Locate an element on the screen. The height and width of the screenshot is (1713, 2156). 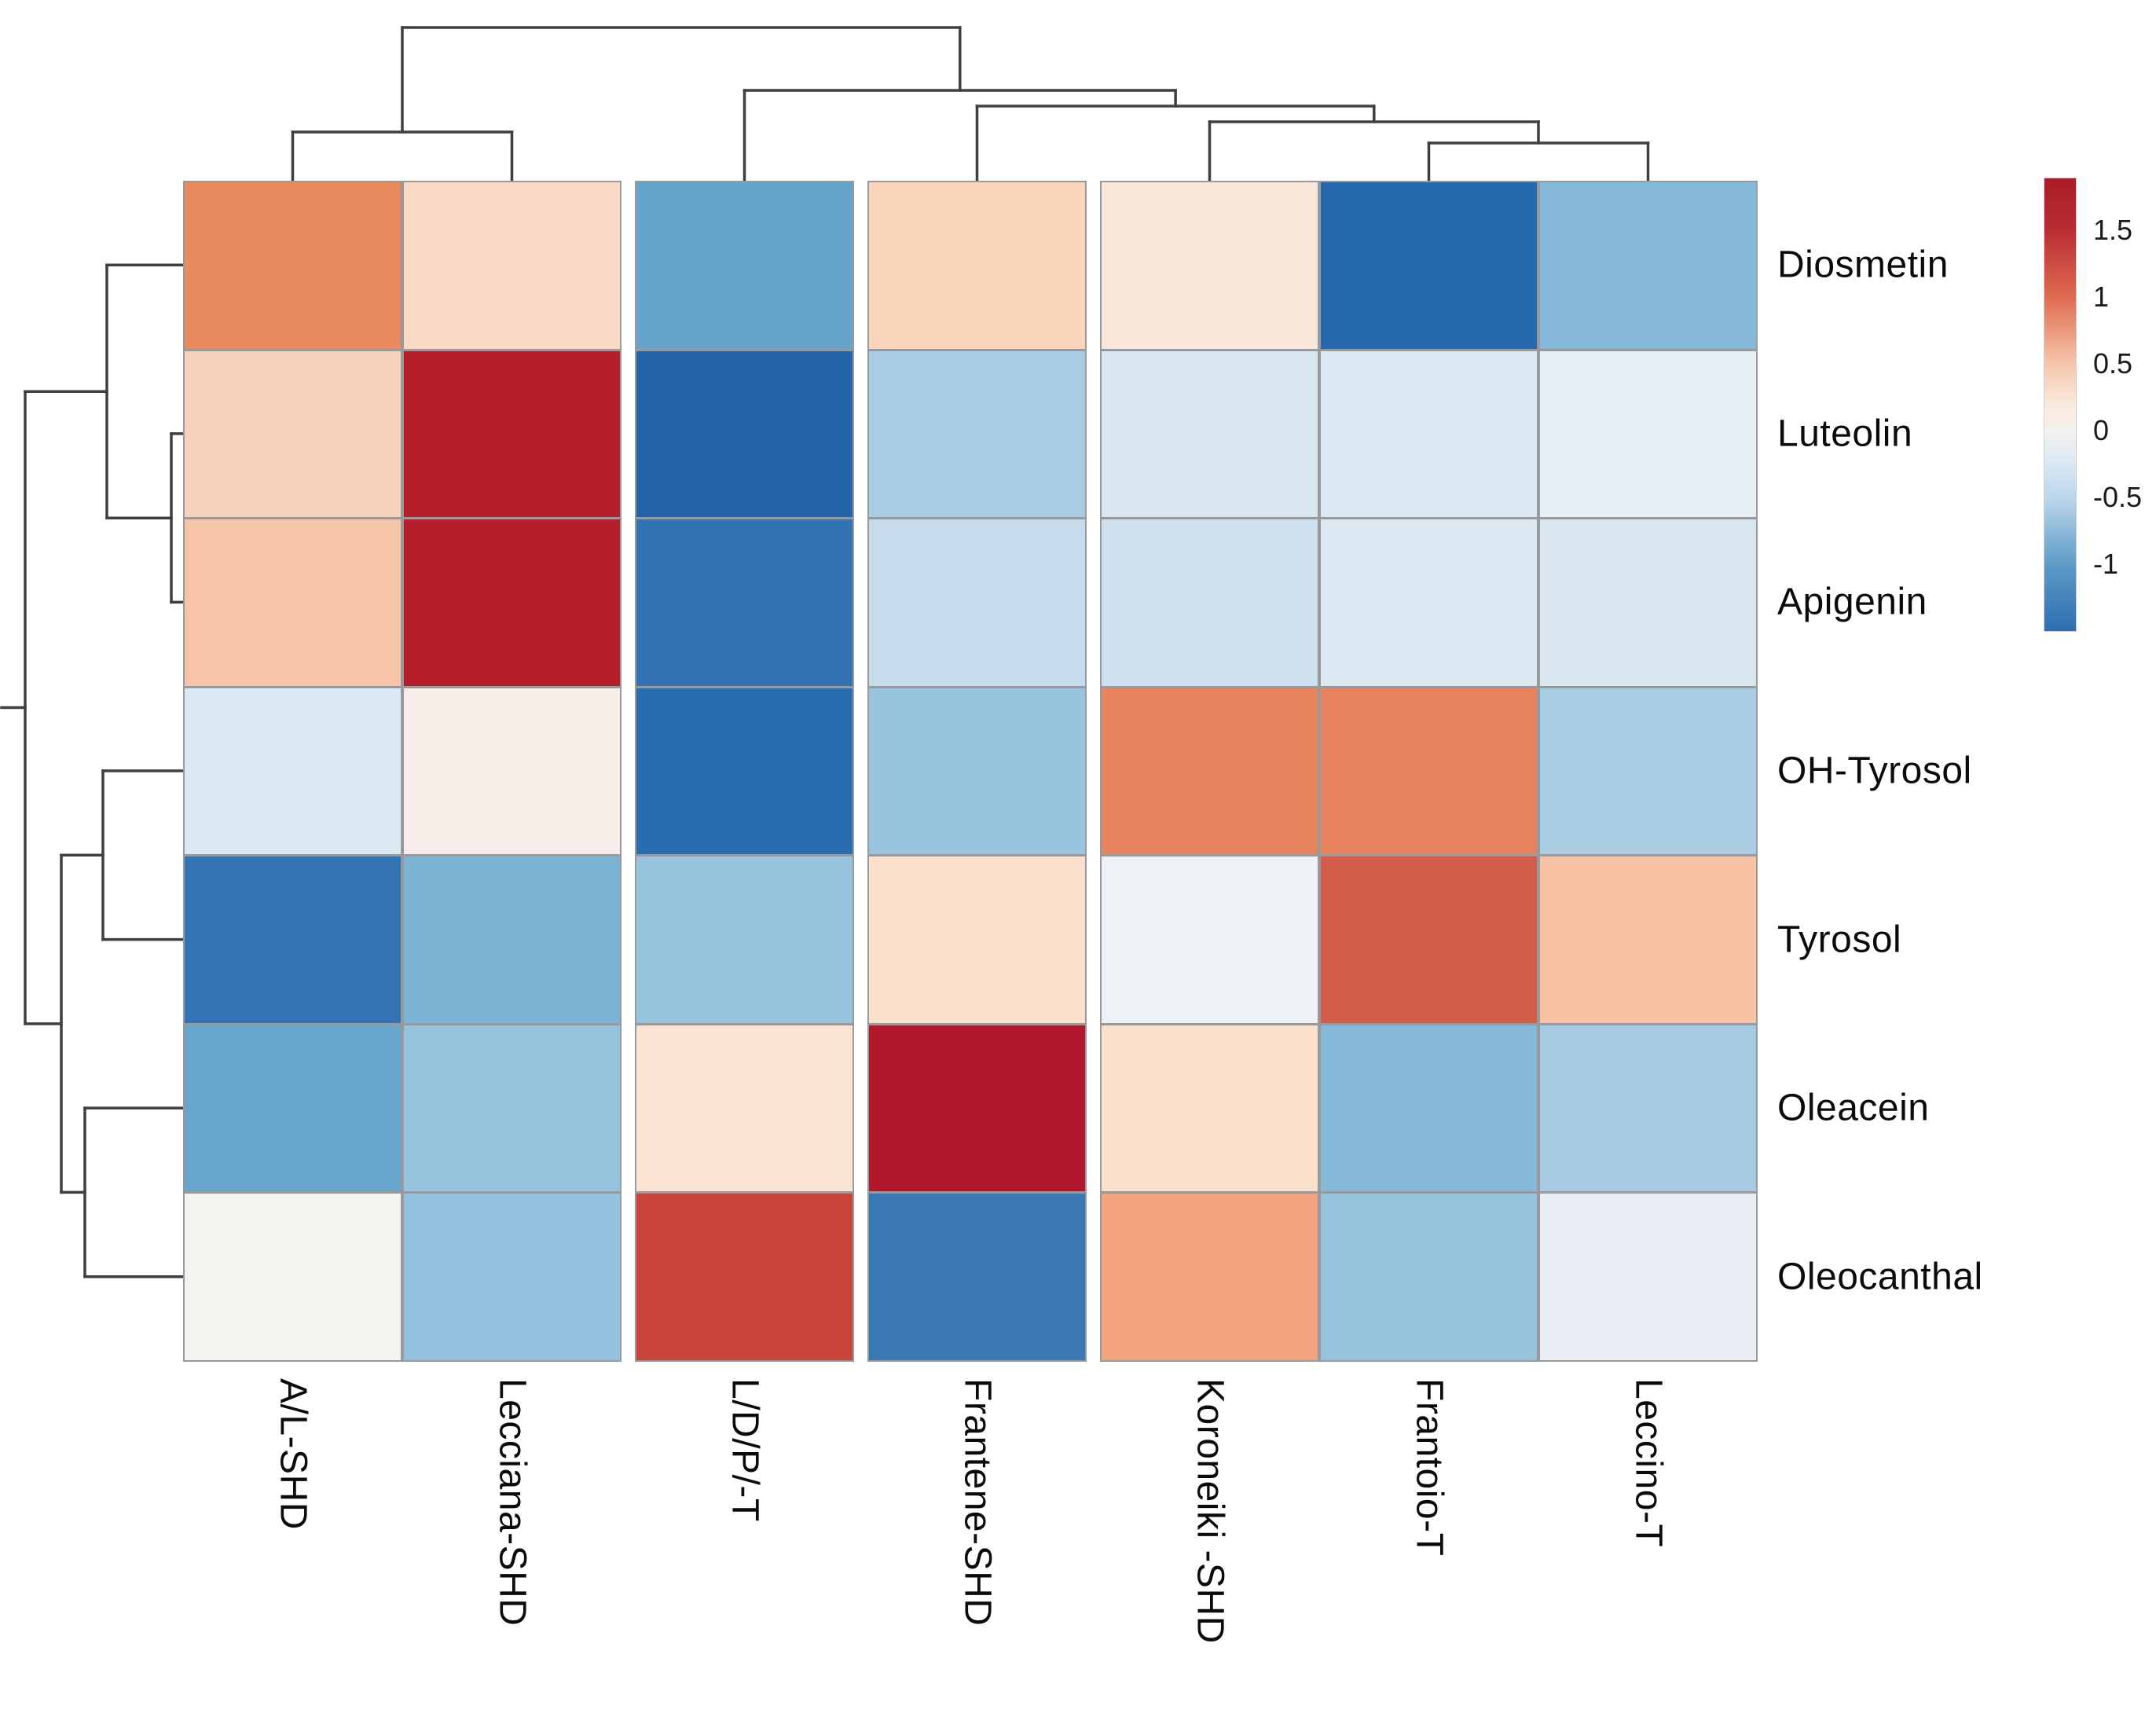
row-label: Oleocanthal is located at coordinates (1880, 1277).